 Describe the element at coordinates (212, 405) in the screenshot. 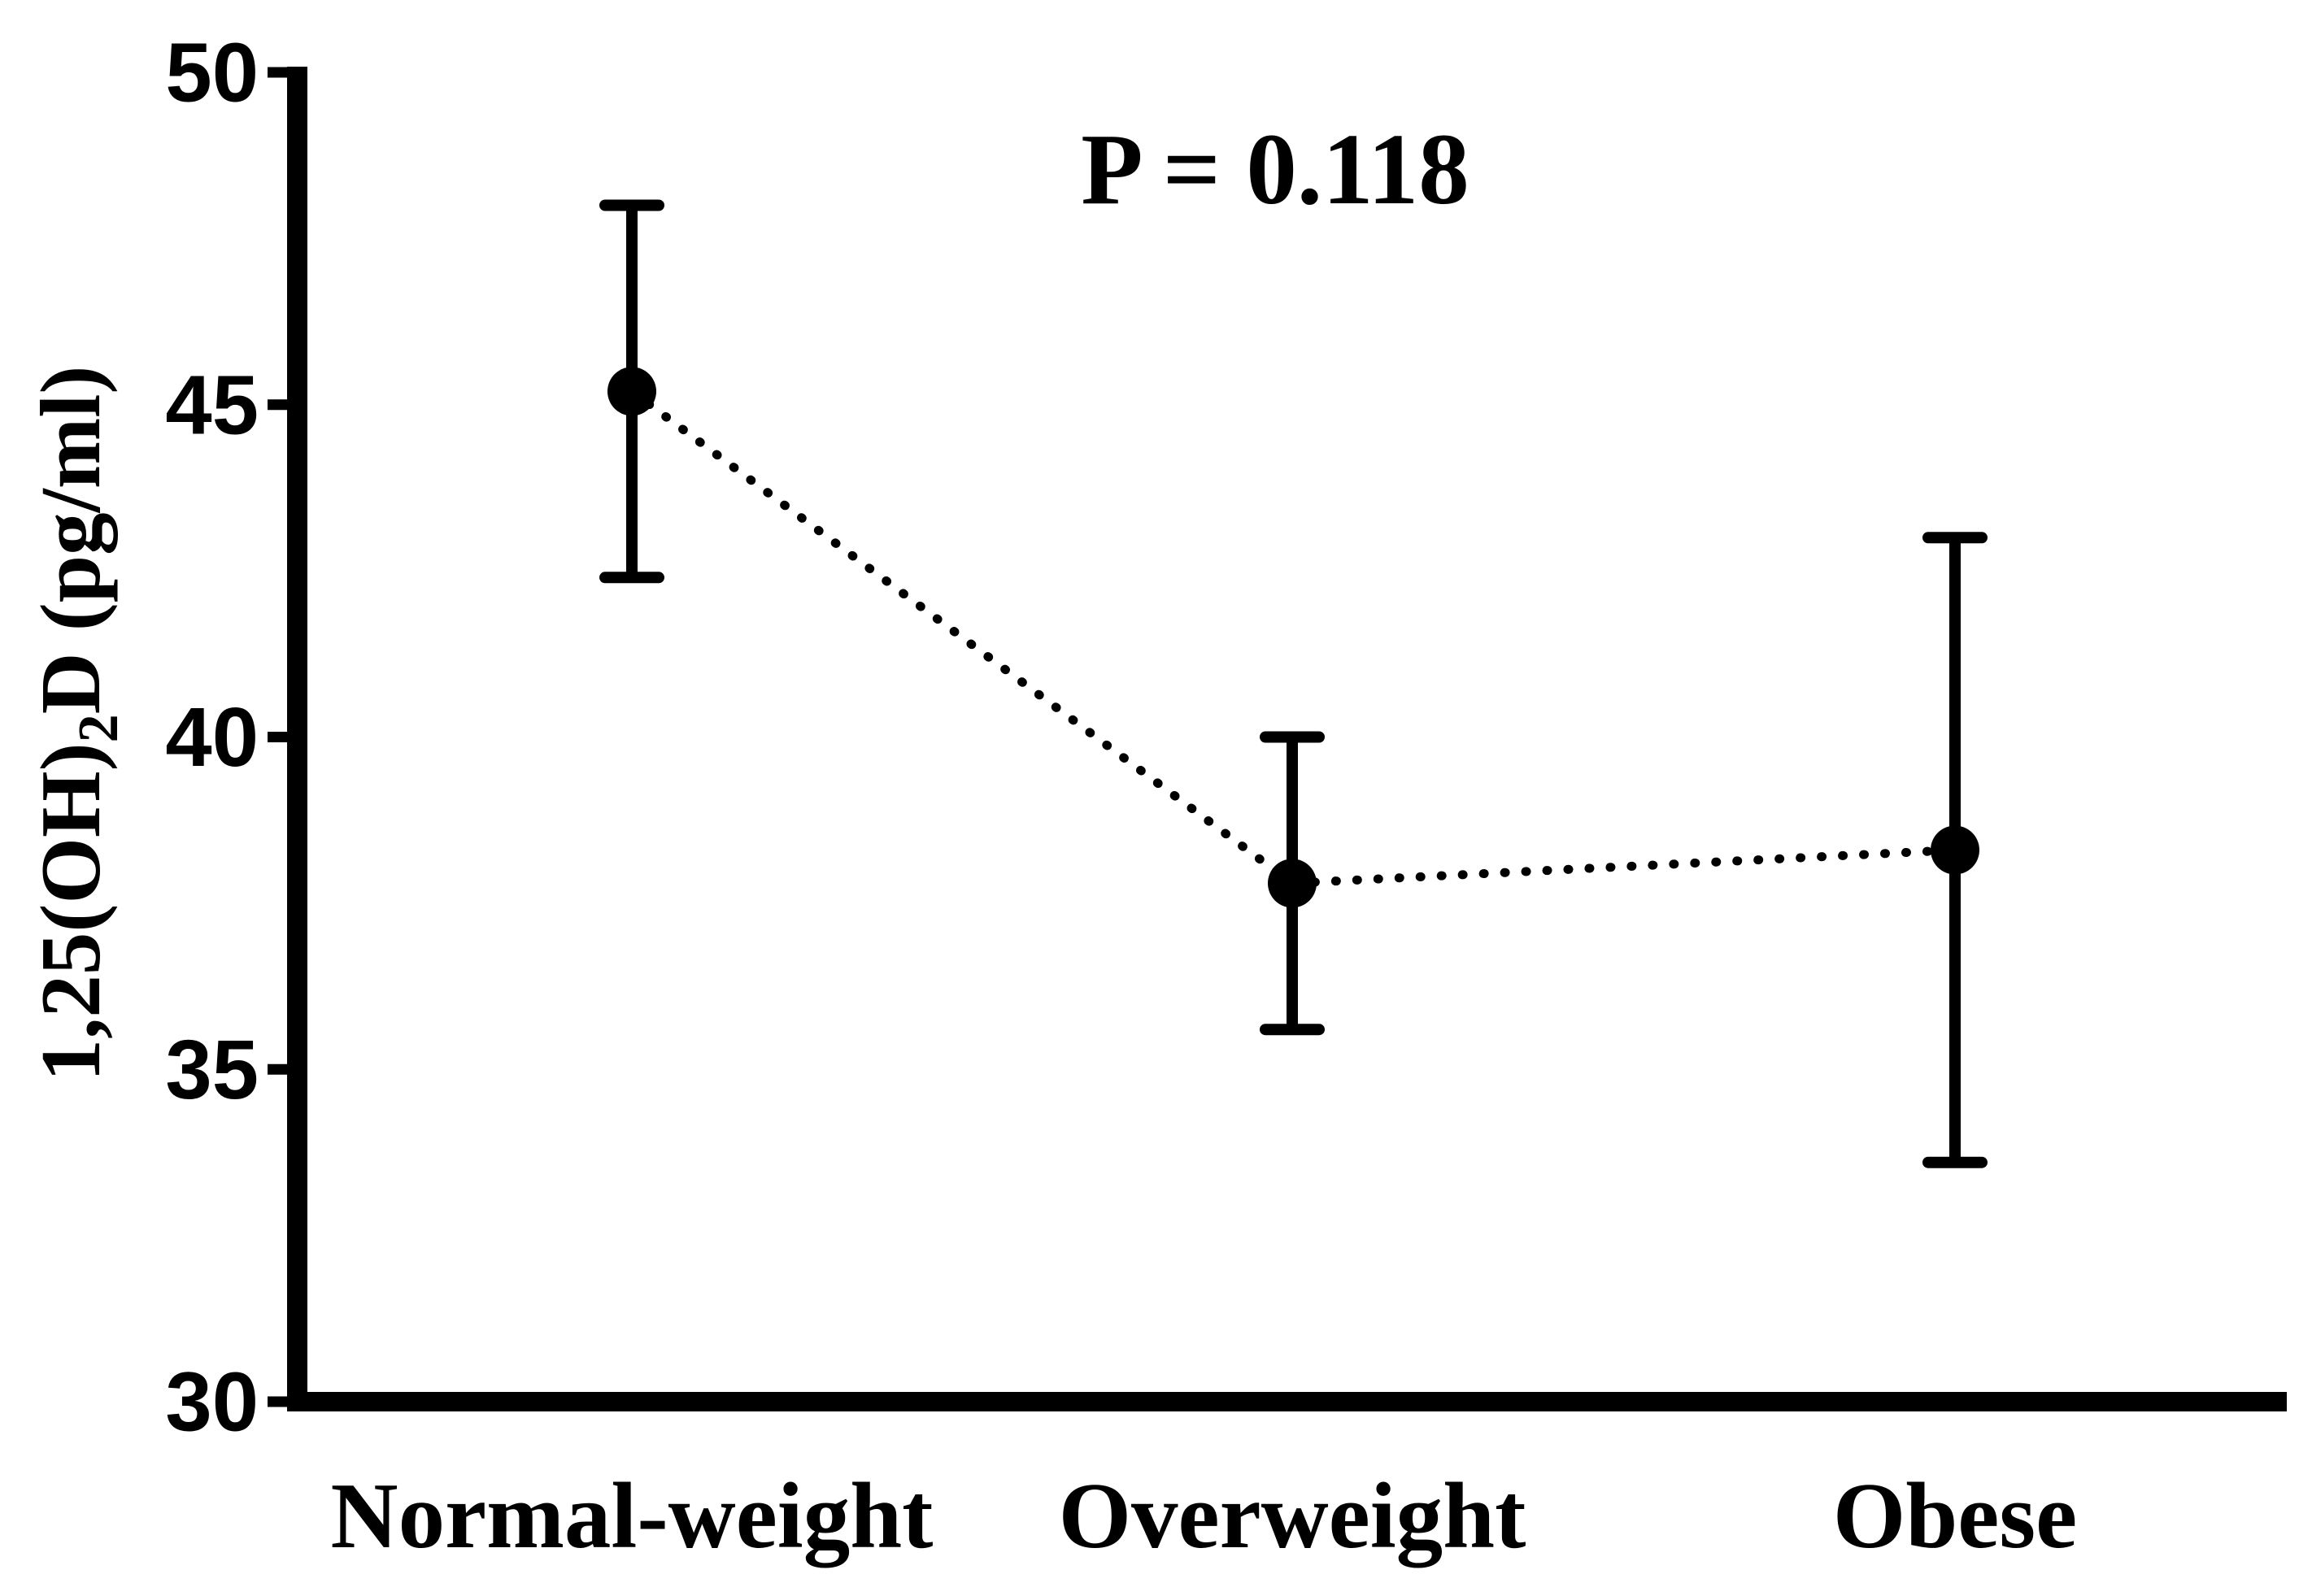

I see `y-tick-label-45: 45` at that location.